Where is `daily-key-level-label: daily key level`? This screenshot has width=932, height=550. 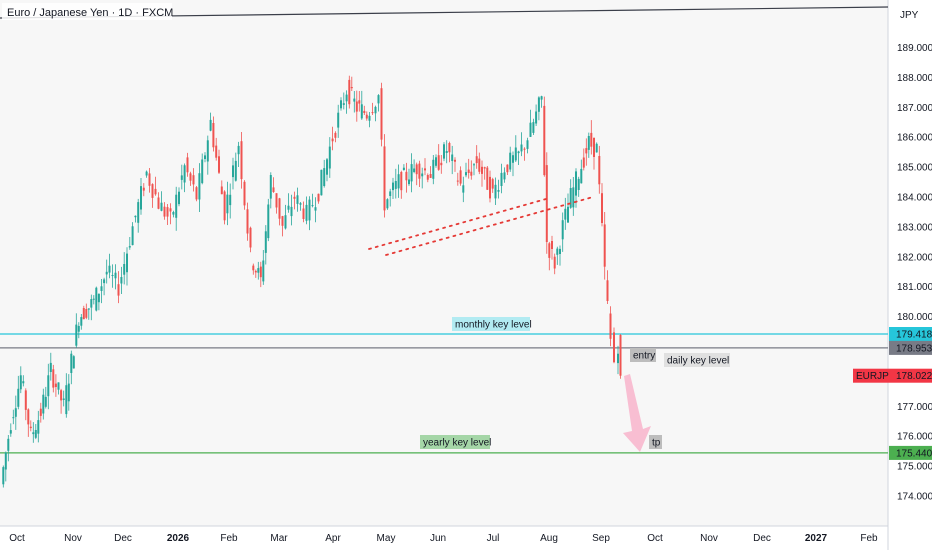 daily-key-level-label: daily key level is located at coordinates (697, 360).